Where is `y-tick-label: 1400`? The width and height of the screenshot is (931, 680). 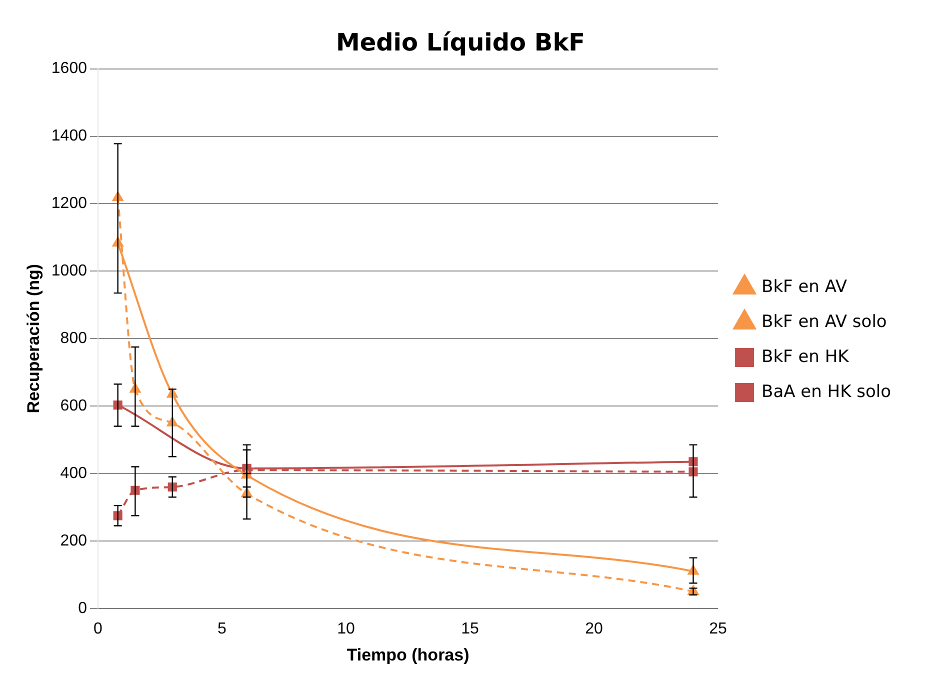 y-tick-label: 1400 is located at coordinates (69, 136).